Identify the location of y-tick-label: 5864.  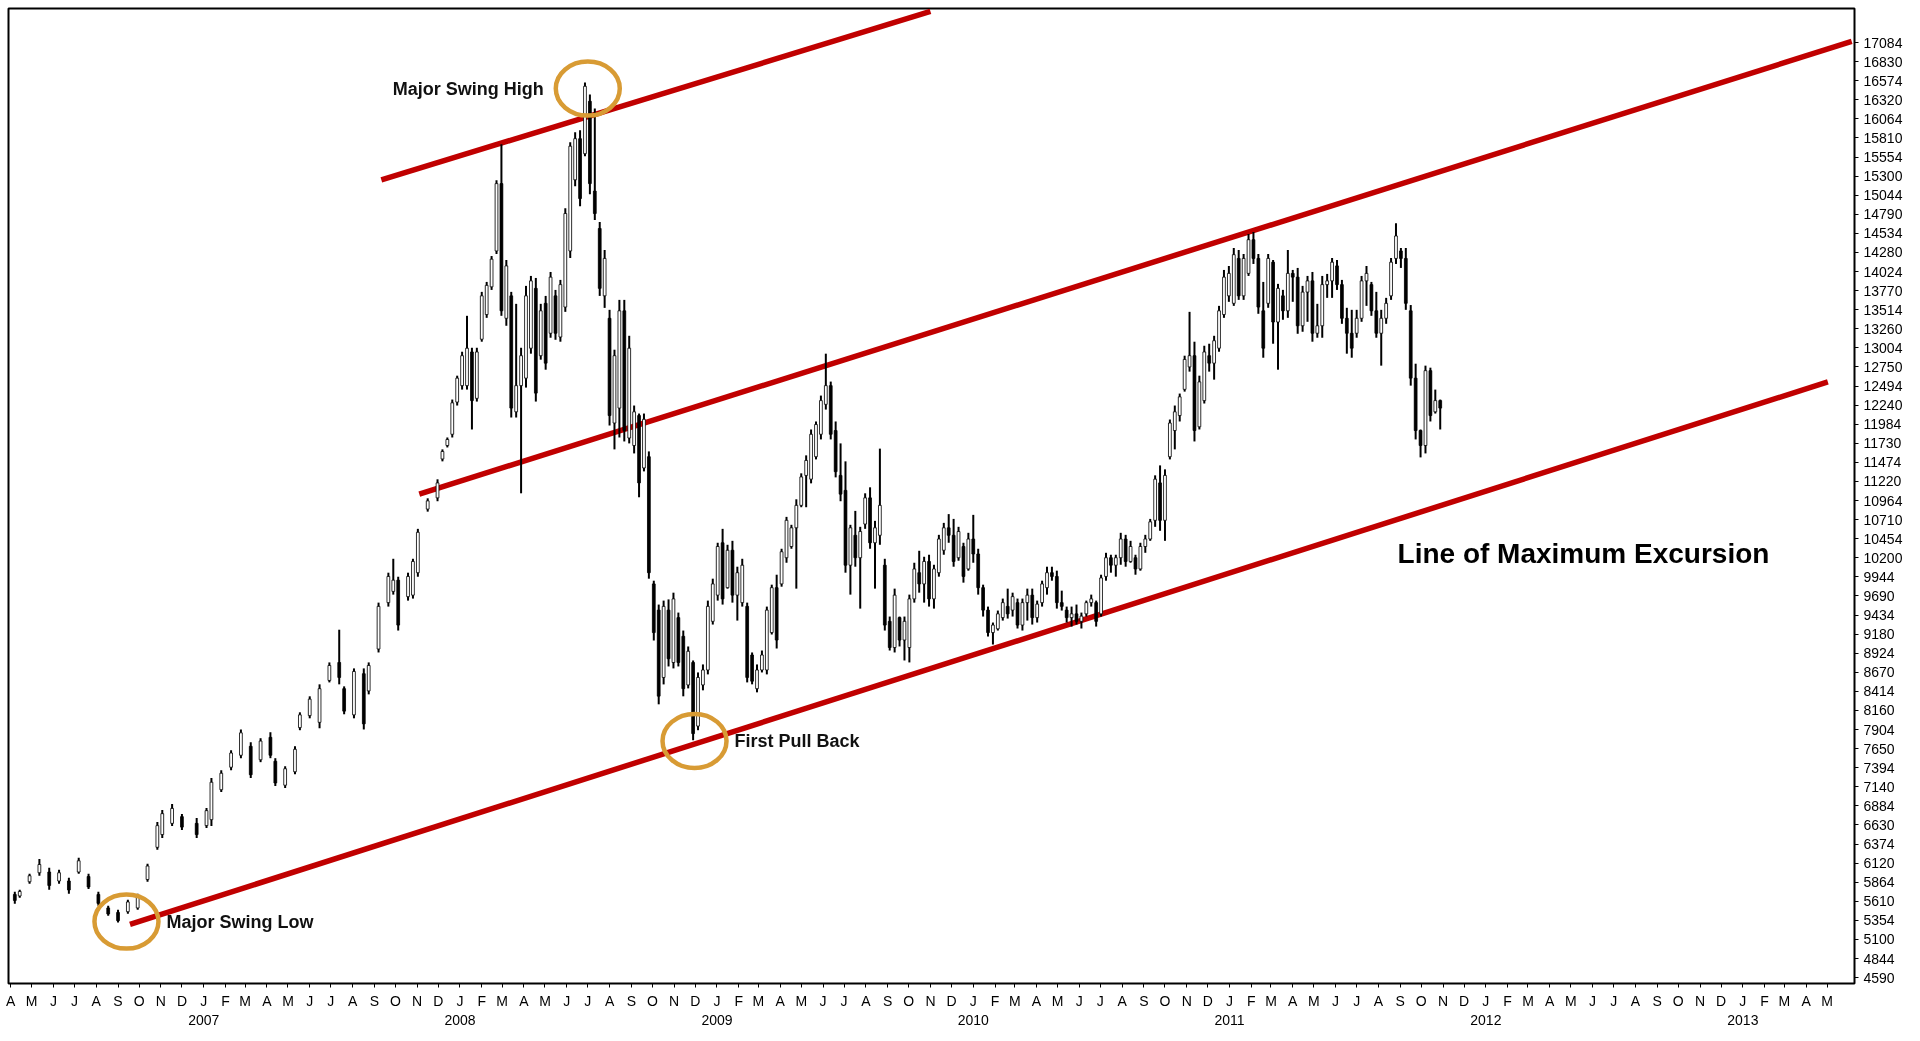
(1879, 882).